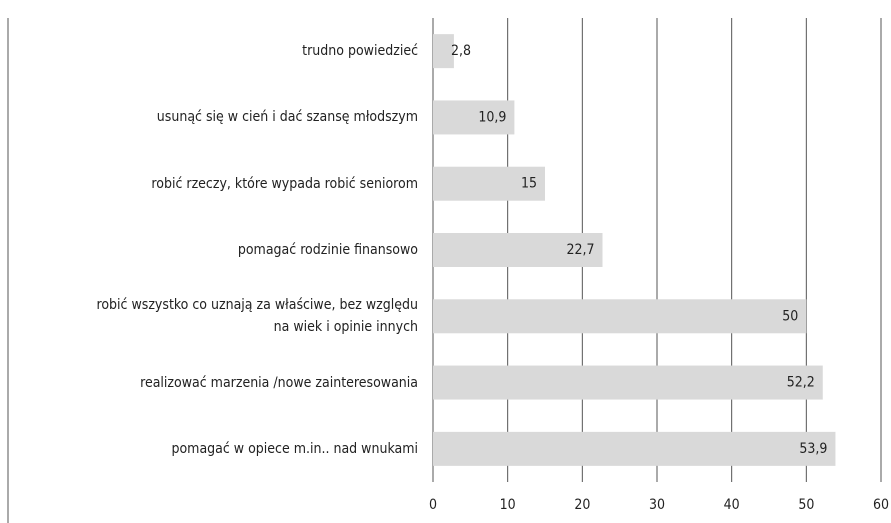  Describe the element at coordinates (433, 505) in the screenshot. I see `x-tick-label: 0` at that location.